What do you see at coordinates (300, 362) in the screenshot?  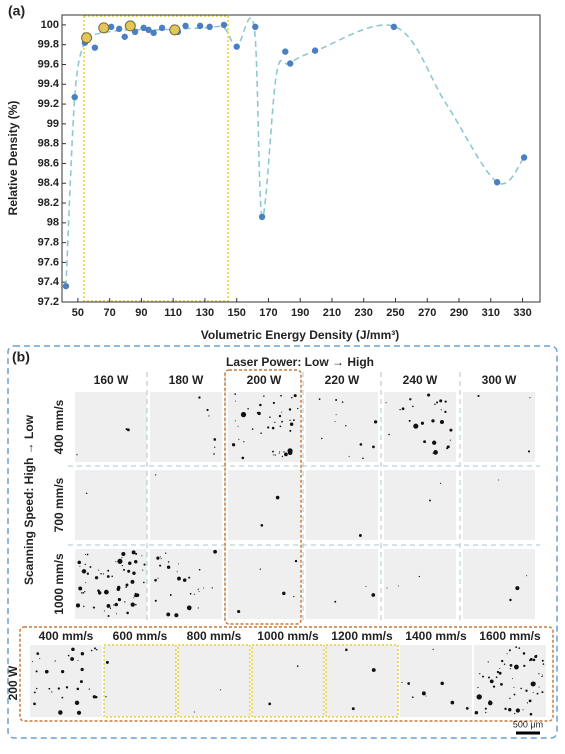 I see `panel-title: Laser Power: Low → High` at bounding box center [300, 362].